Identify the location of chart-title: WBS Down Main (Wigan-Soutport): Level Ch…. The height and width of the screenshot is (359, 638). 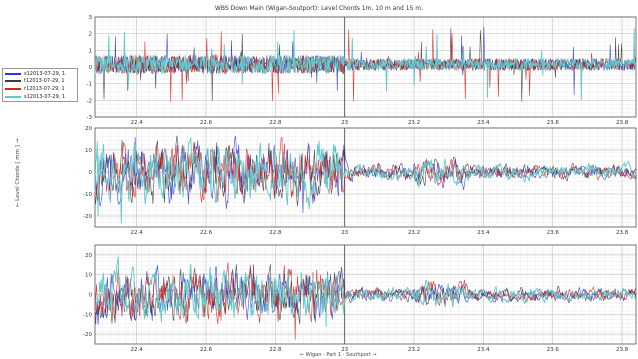
(319, 8).